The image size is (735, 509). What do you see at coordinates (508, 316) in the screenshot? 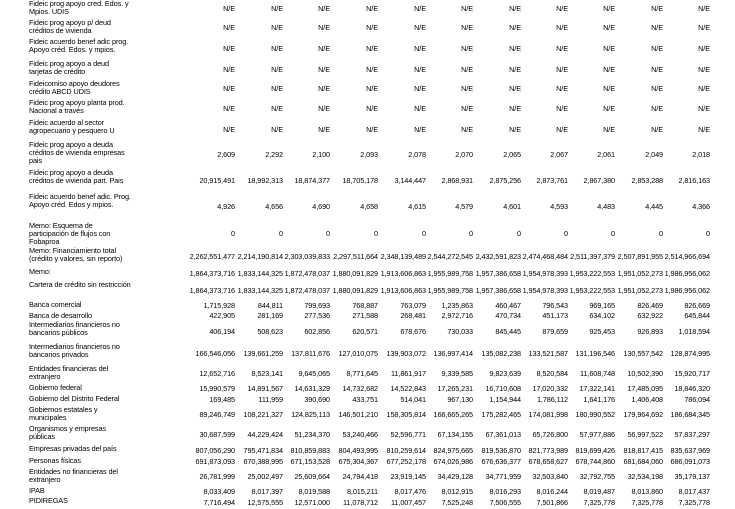
I see `table-cell: 470,734` at bounding box center [508, 316].